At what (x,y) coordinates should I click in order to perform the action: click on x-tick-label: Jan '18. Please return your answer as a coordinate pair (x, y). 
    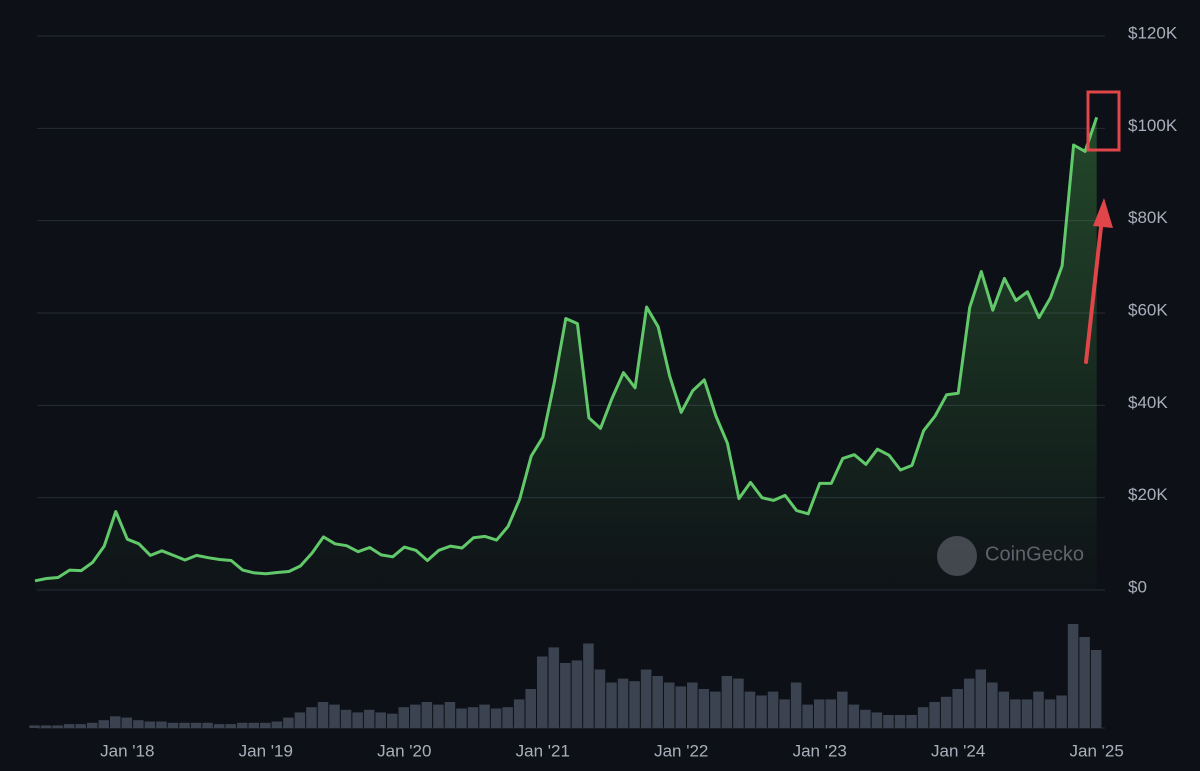
    Looking at the image, I should click on (127, 750).